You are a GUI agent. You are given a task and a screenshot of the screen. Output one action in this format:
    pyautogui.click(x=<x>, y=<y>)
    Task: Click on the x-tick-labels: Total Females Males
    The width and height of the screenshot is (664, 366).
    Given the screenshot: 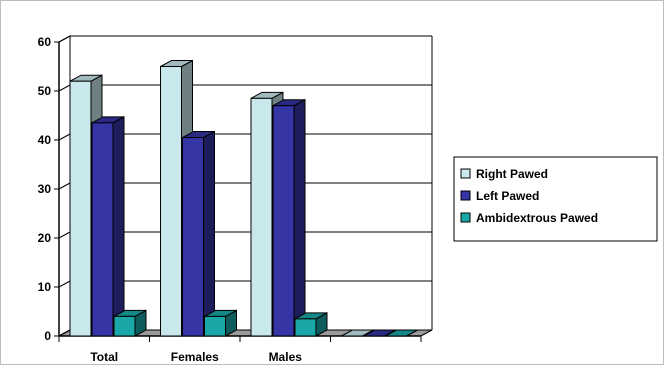 What is the action you would take?
    pyautogui.click(x=196, y=357)
    